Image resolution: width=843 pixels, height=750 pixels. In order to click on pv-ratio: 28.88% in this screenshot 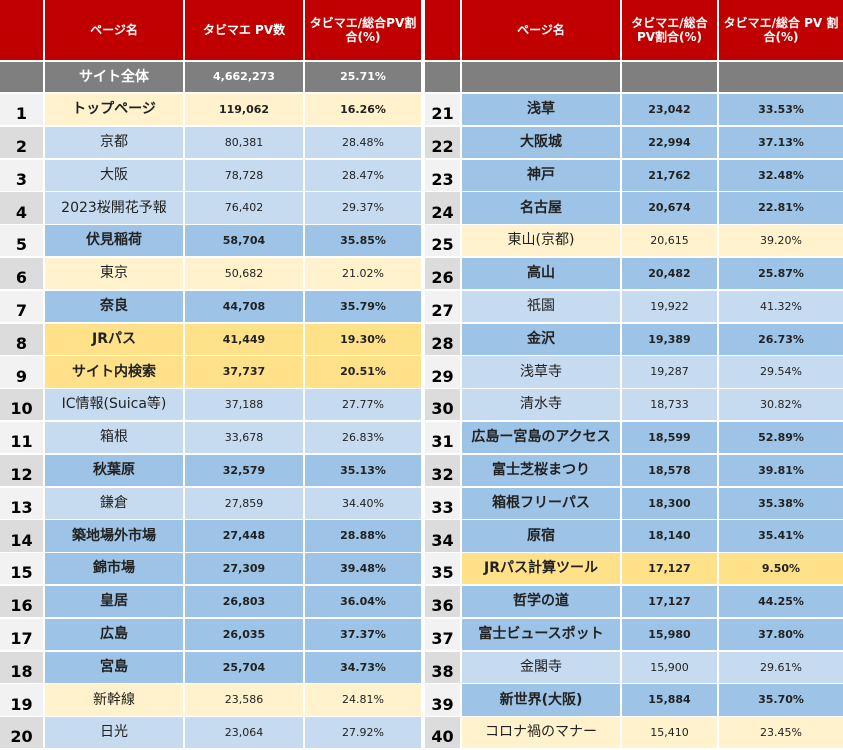, I will do `click(363, 536)`.